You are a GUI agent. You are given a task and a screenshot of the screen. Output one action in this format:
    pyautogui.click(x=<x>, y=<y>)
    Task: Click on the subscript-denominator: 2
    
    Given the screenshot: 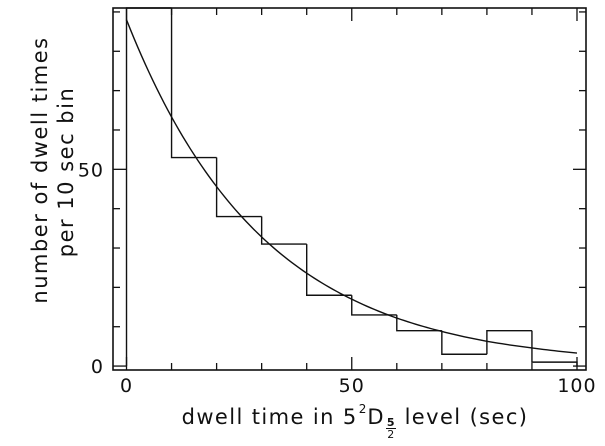 What is the action you would take?
    pyautogui.click(x=391, y=434)
    